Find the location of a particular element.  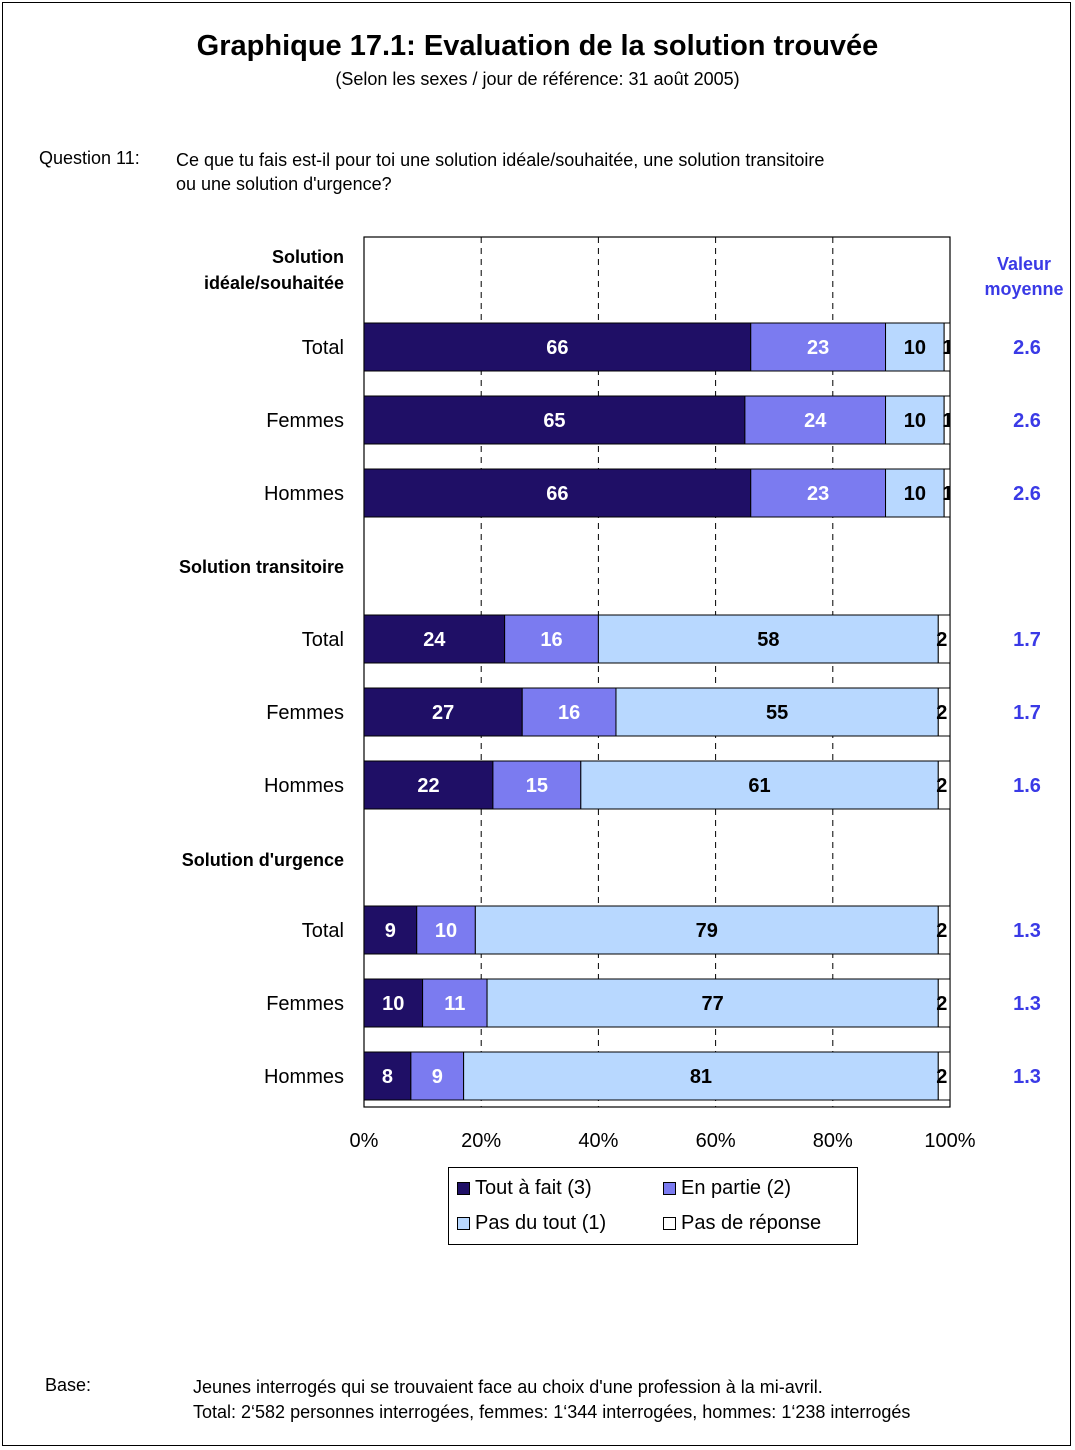

data-label: 8 is located at coordinates (387, 1077).